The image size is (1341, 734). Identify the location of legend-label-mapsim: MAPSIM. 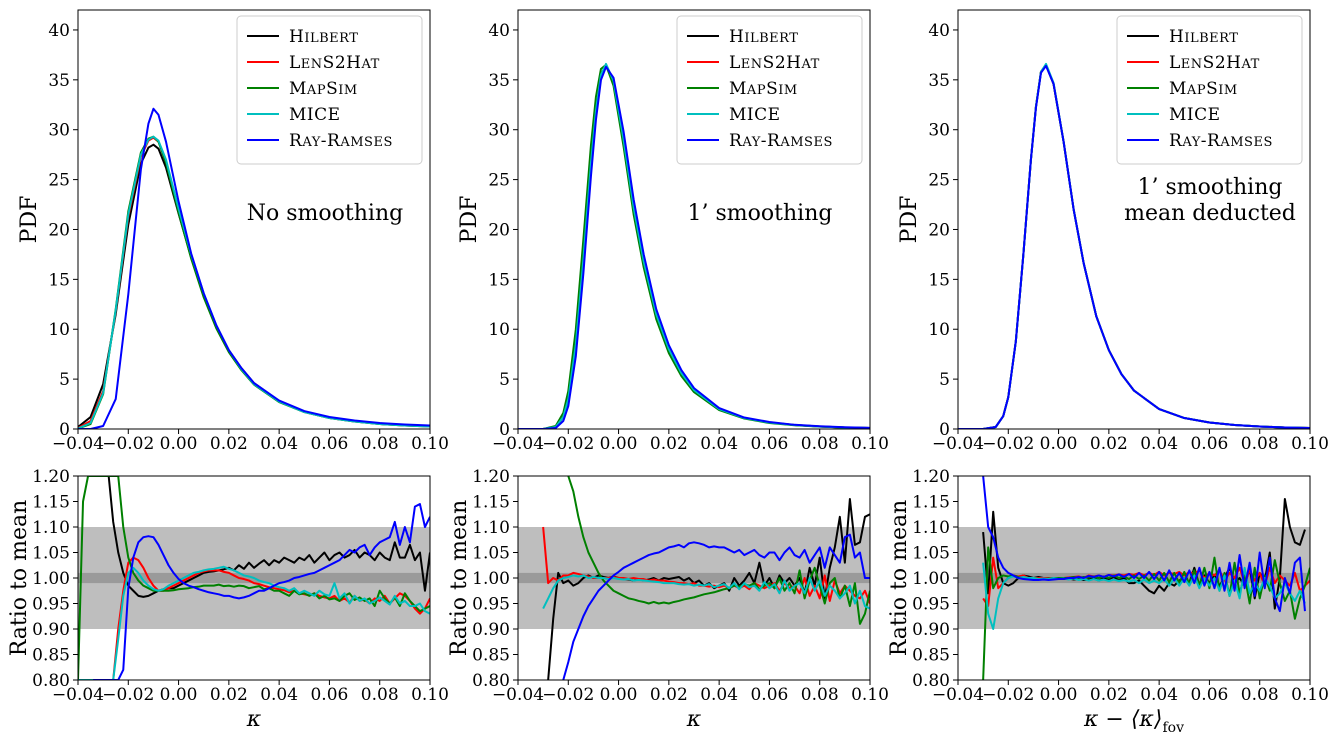
(1203, 89).